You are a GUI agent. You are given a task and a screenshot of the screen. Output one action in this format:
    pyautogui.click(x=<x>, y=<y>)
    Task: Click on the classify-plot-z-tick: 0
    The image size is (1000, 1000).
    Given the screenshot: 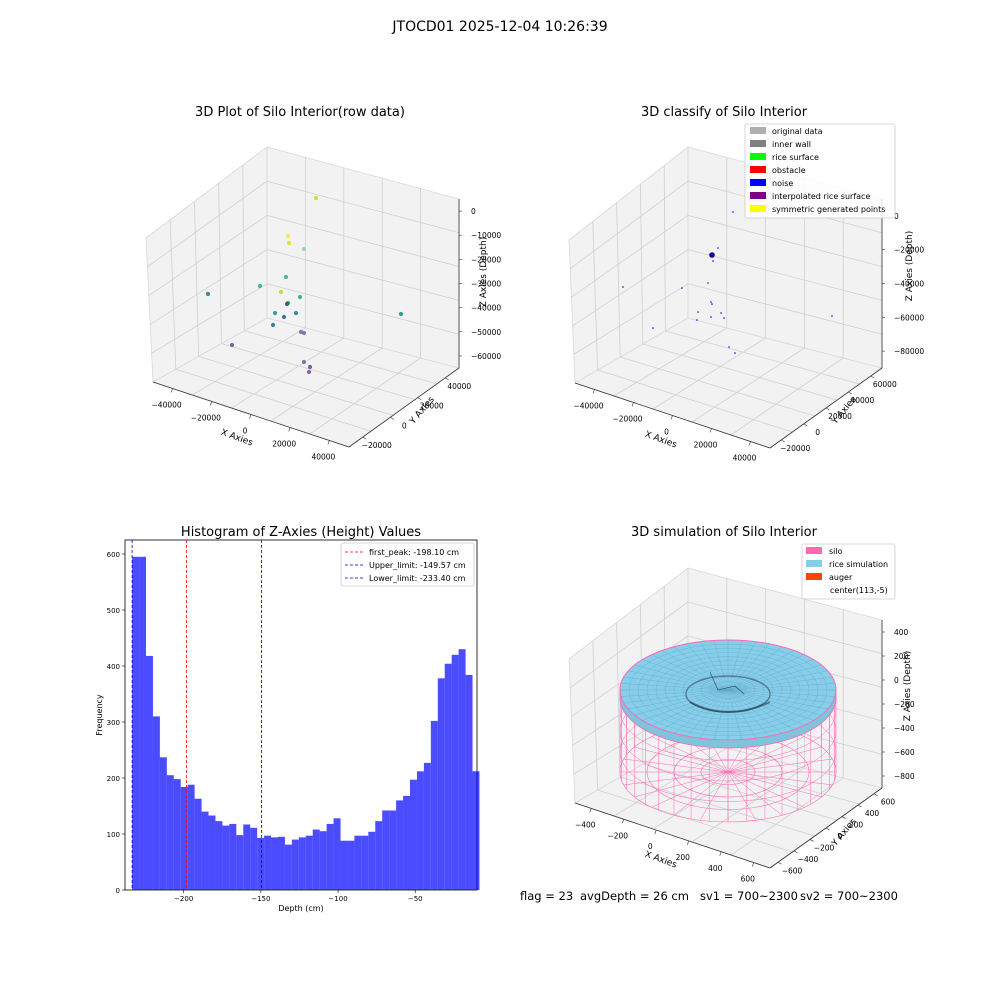 What is the action you would take?
    pyautogui.click(x=896, y=216)
    